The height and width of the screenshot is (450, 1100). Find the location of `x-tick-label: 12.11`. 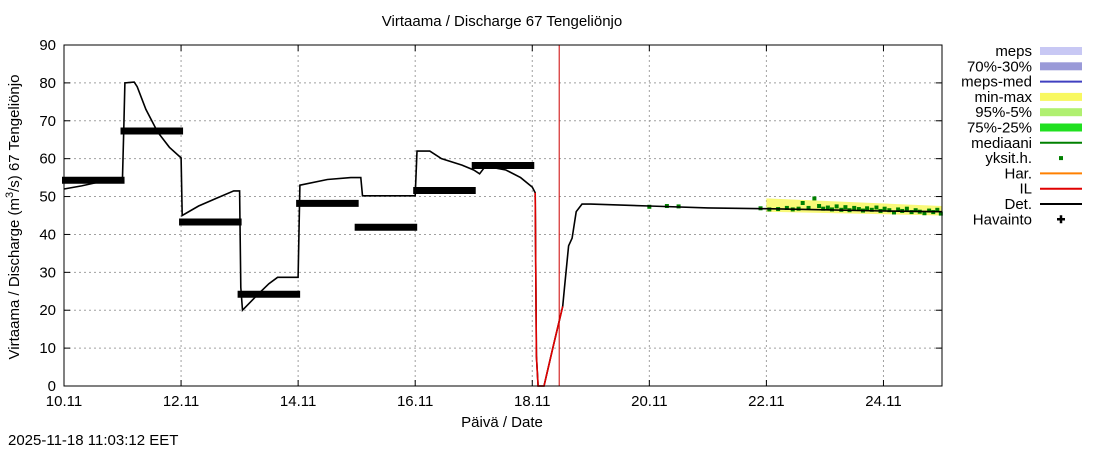

x-tick-label: 12.11 is located at coordinates (181, 401).